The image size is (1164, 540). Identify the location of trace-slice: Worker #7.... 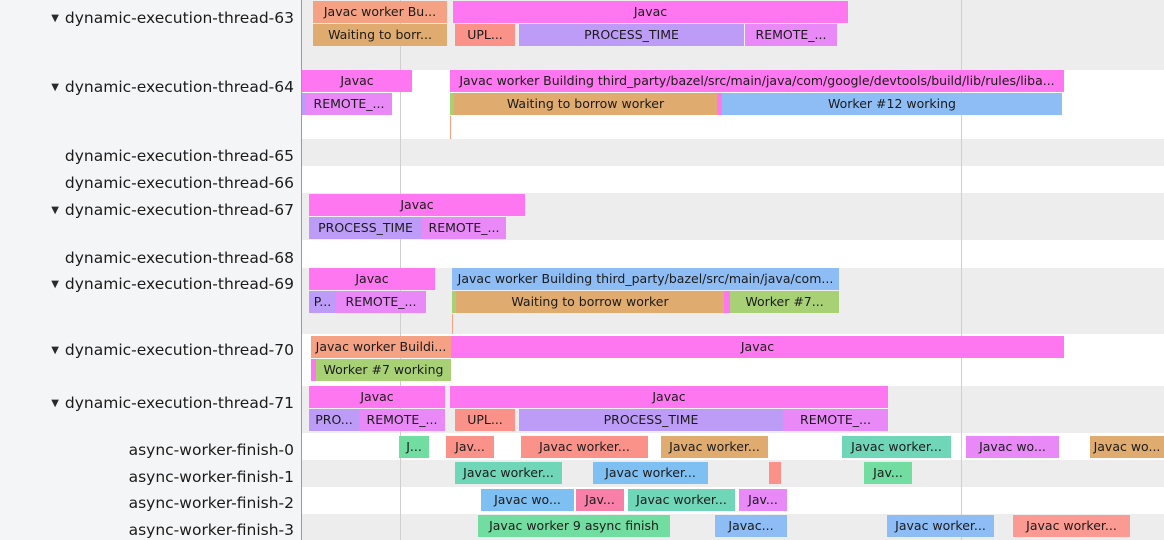
(784, 302).